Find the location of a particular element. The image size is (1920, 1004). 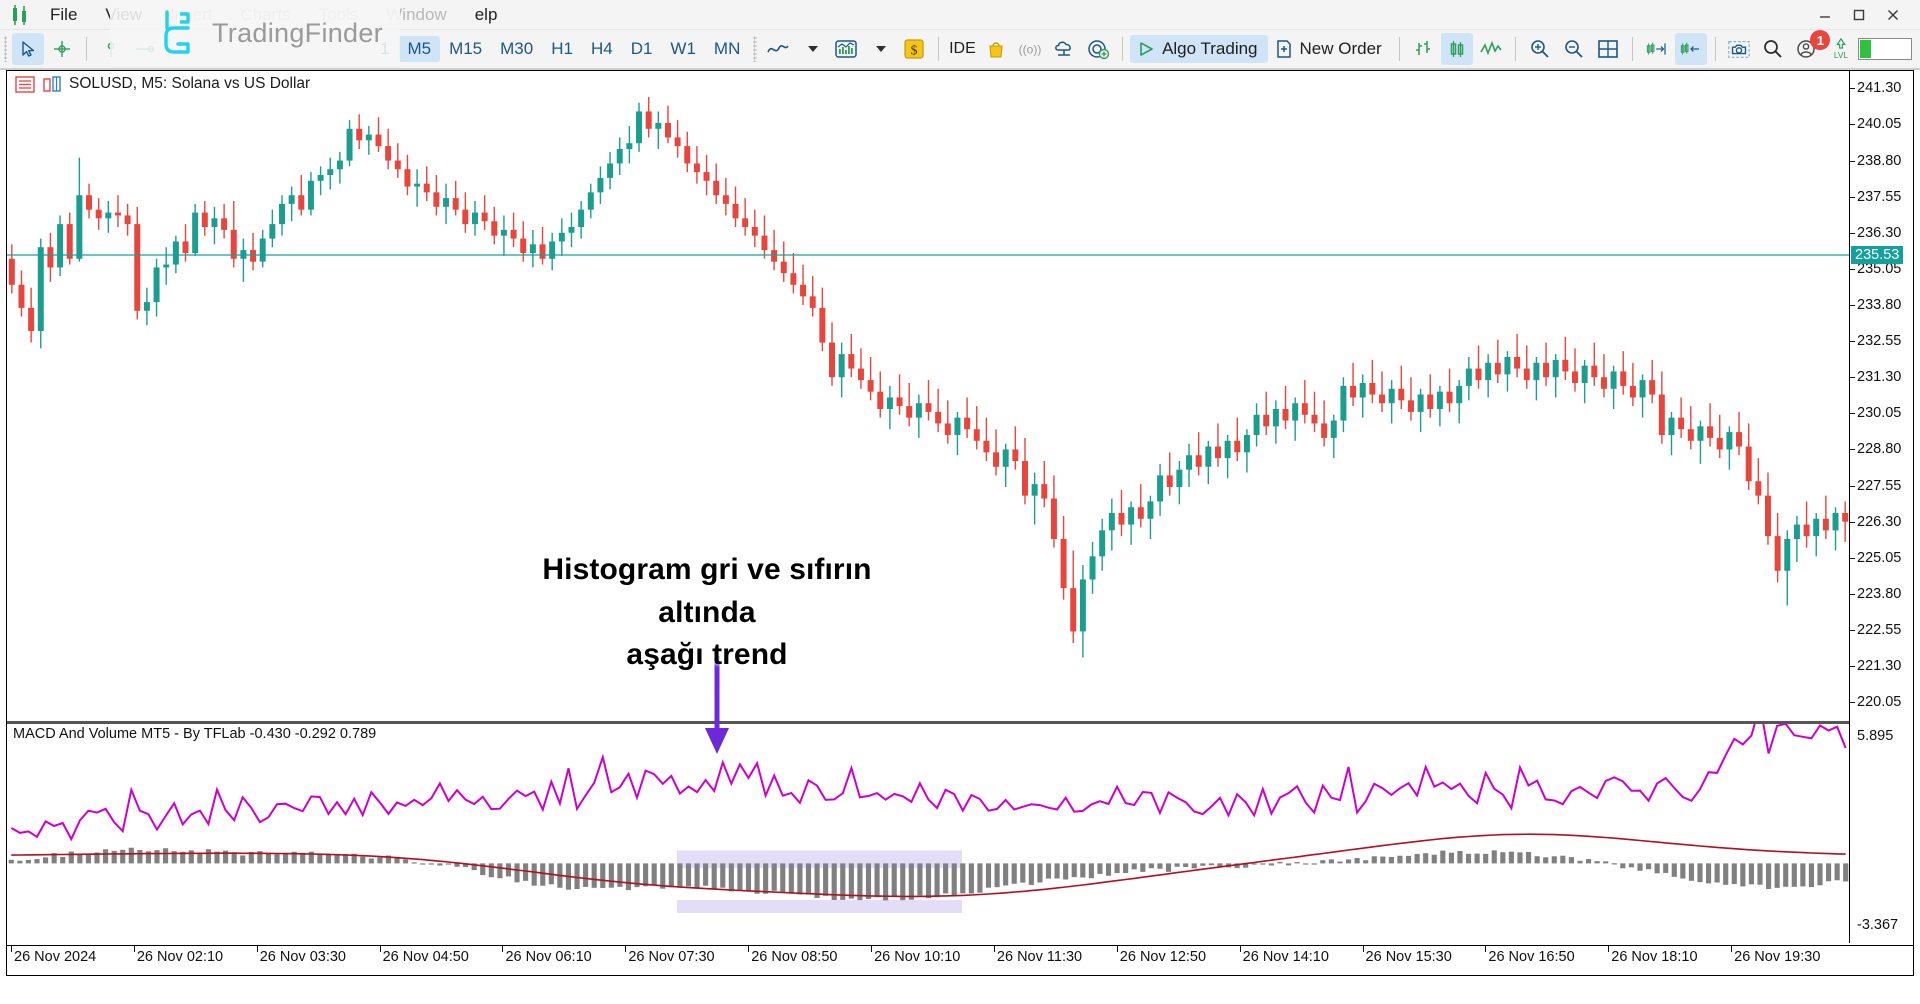

time-tick: 26 Nov 19:30 is located at coordinates (1775, 955).